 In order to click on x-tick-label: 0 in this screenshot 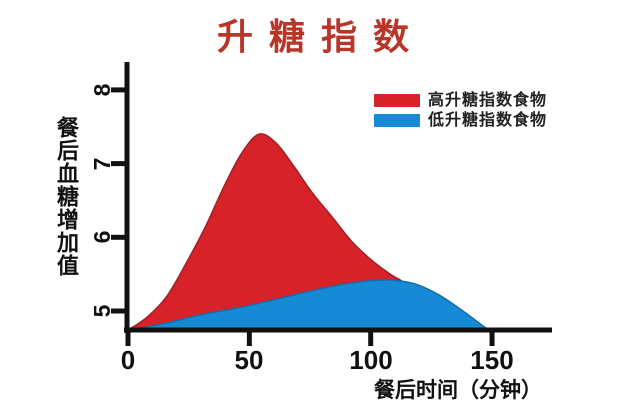, I will do `click(128, 360)`.